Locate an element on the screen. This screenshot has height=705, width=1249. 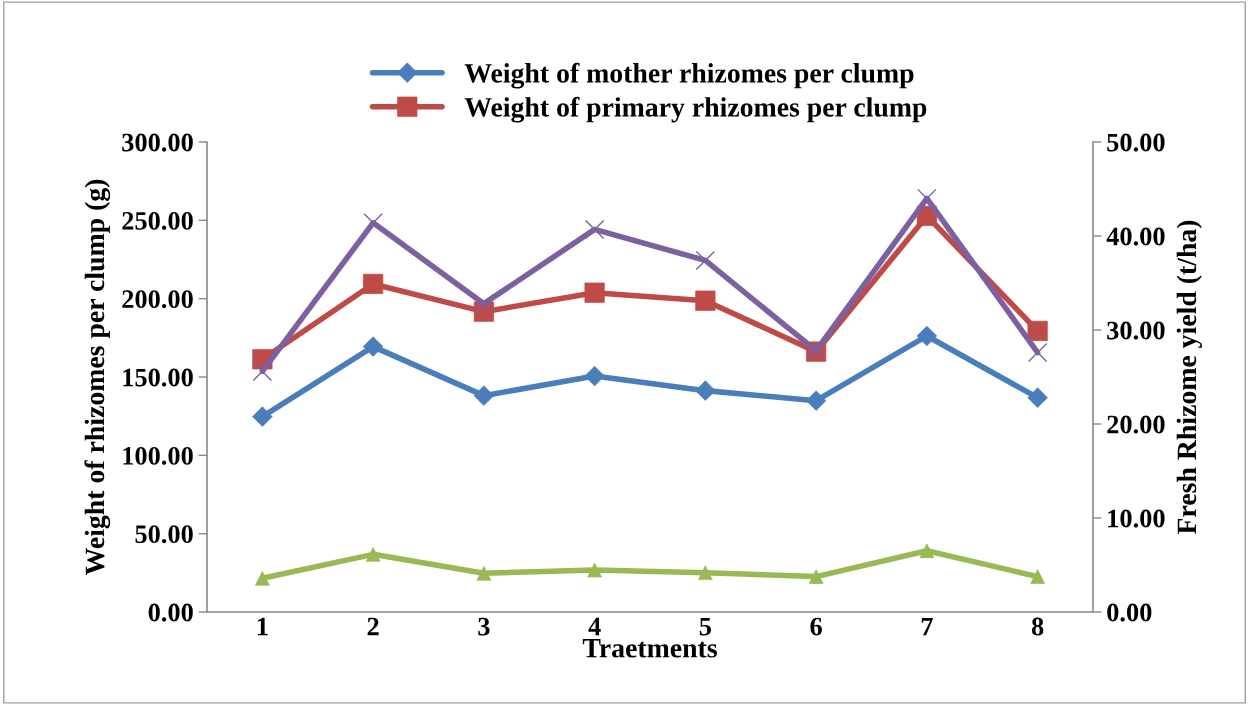
legend-label: Weight of mother rhizomes per clump is located at coordinates (689, 75).